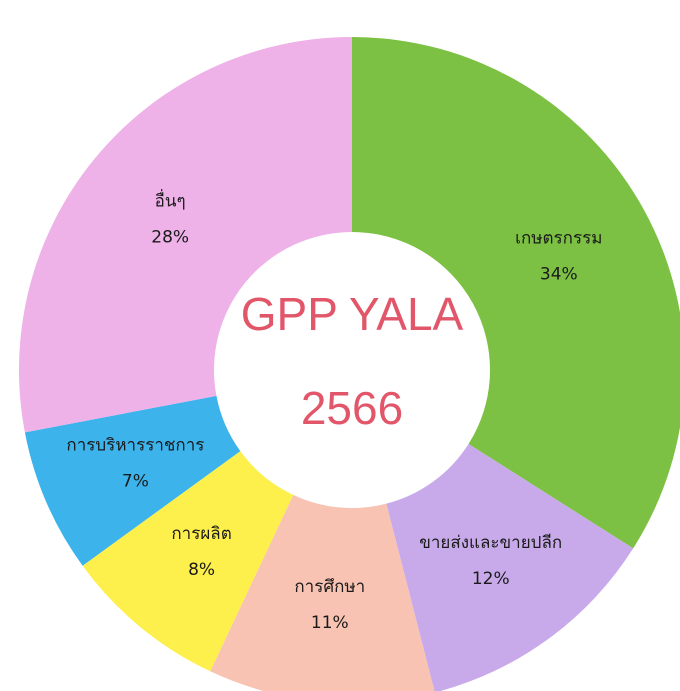  What do you see at coordinates (201, 534) in the screenshot?
I see `slice-label: การผลิต` at bounding box center [201, 534].